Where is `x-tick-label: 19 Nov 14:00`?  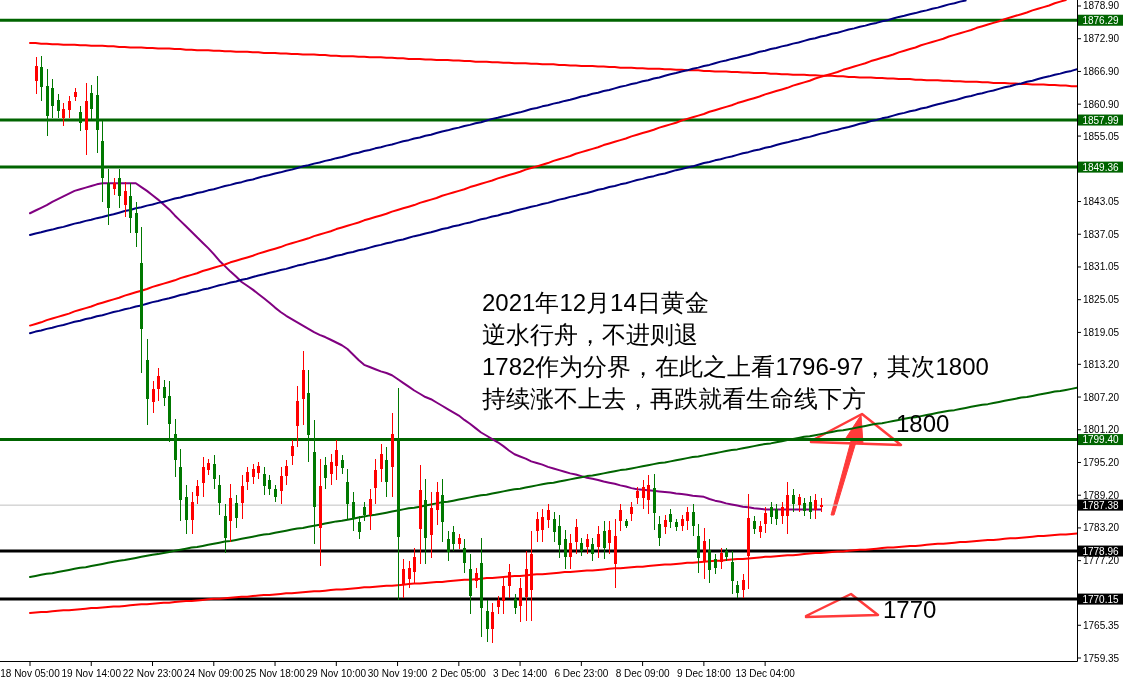 x-tick-label: 19 Nov 14:00 is located at coordinates (91, 673).